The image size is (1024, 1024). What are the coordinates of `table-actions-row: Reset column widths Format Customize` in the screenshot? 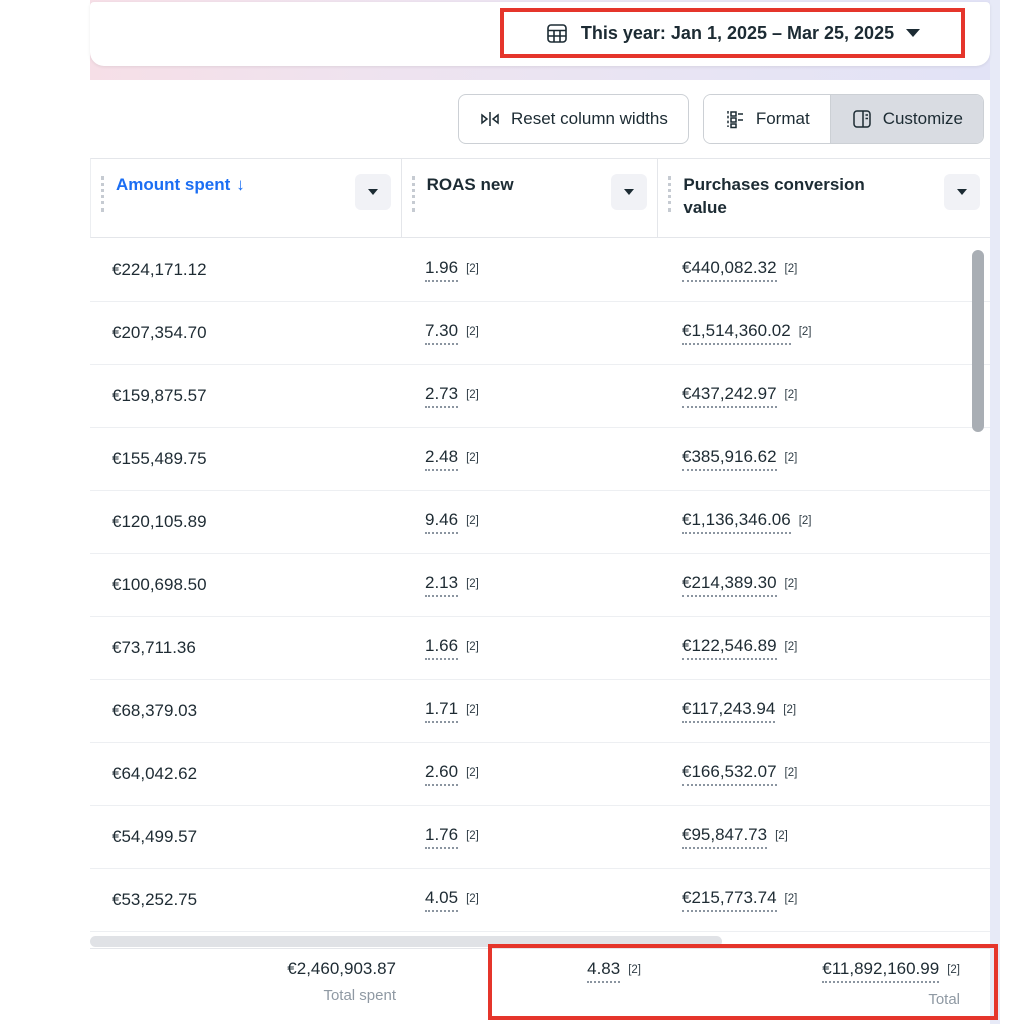 It's located at (537, 119).